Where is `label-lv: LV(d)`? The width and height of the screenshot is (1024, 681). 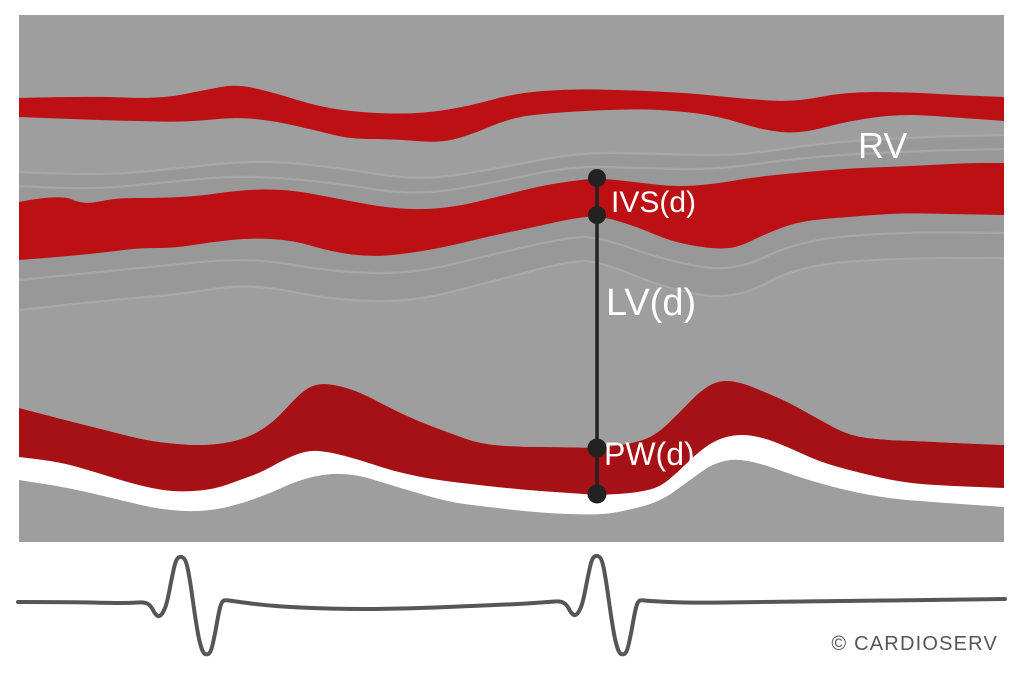
label-lv: LV(d) is located at coordinates (651, 303).